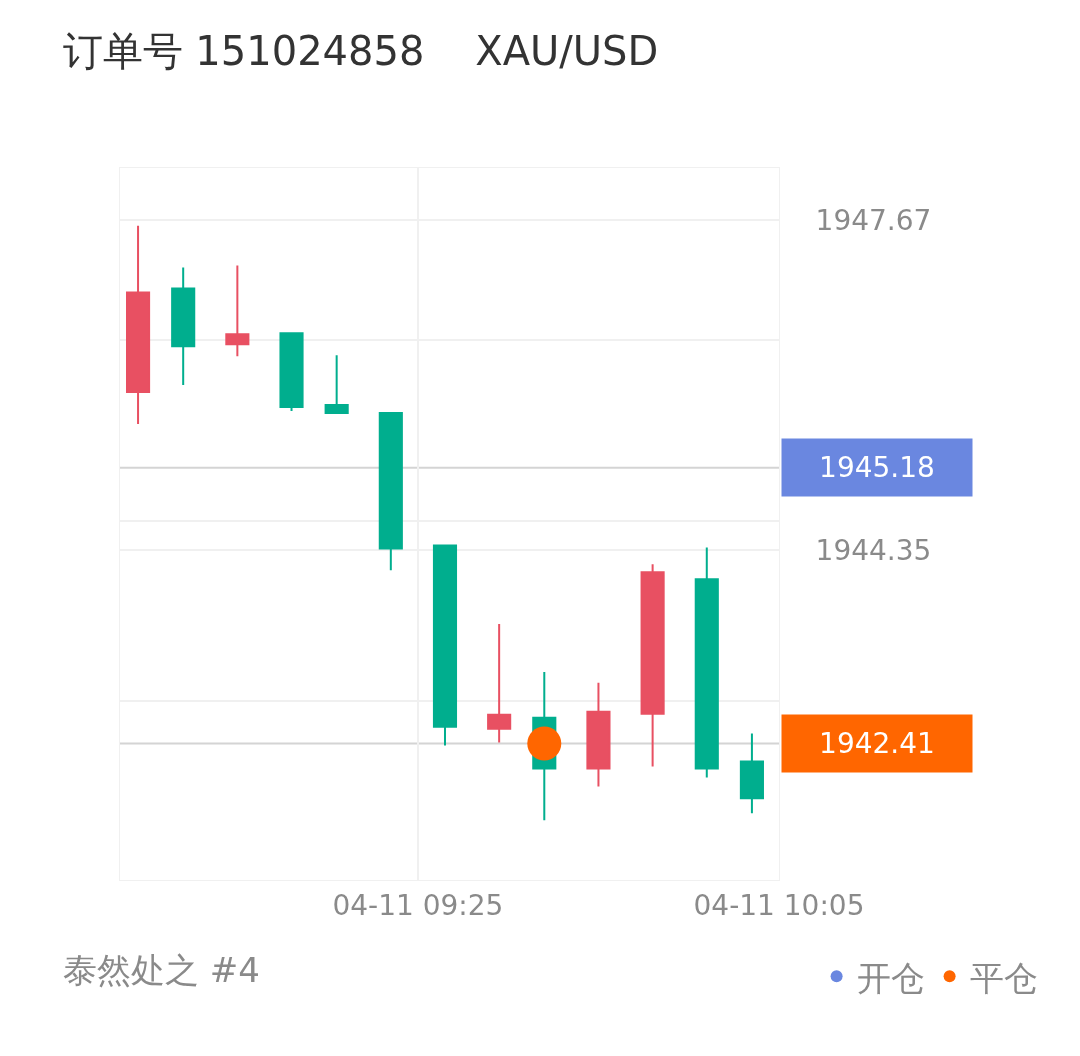 The height and width of the screenshot is (1056, 1080). Describe the element at coordinates (877, 467) in the screenshot. I see `ref-line-label: 1945.18` at that location.